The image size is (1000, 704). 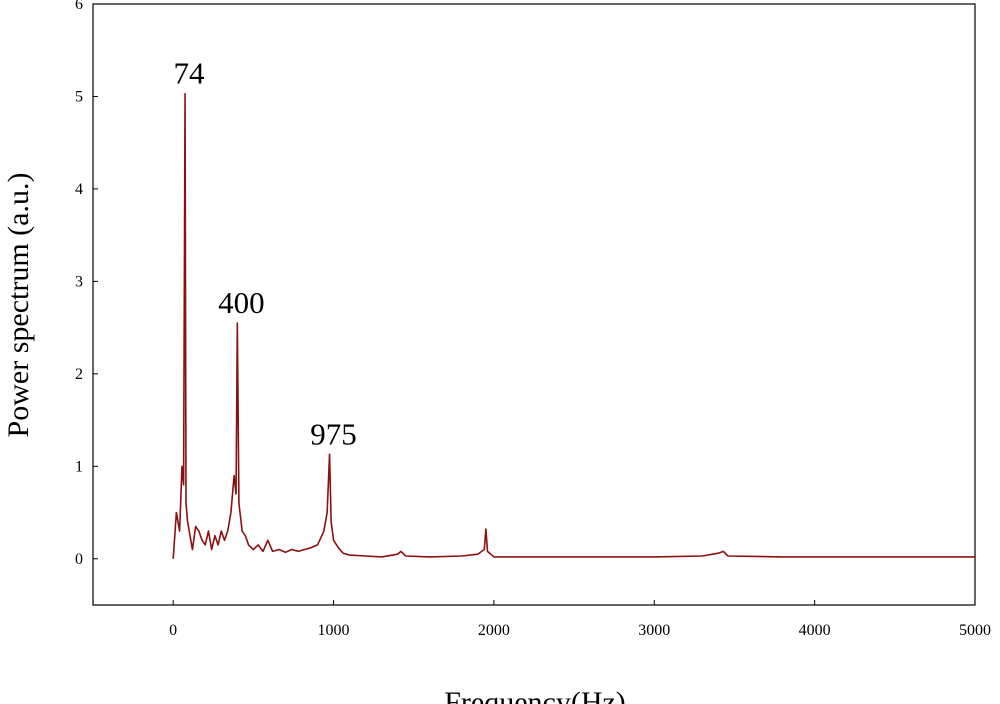 What do you see at coordinates (79, 6) in the screenshot?
I see `y-tick-label: 6` at bounding box center [79, 6].